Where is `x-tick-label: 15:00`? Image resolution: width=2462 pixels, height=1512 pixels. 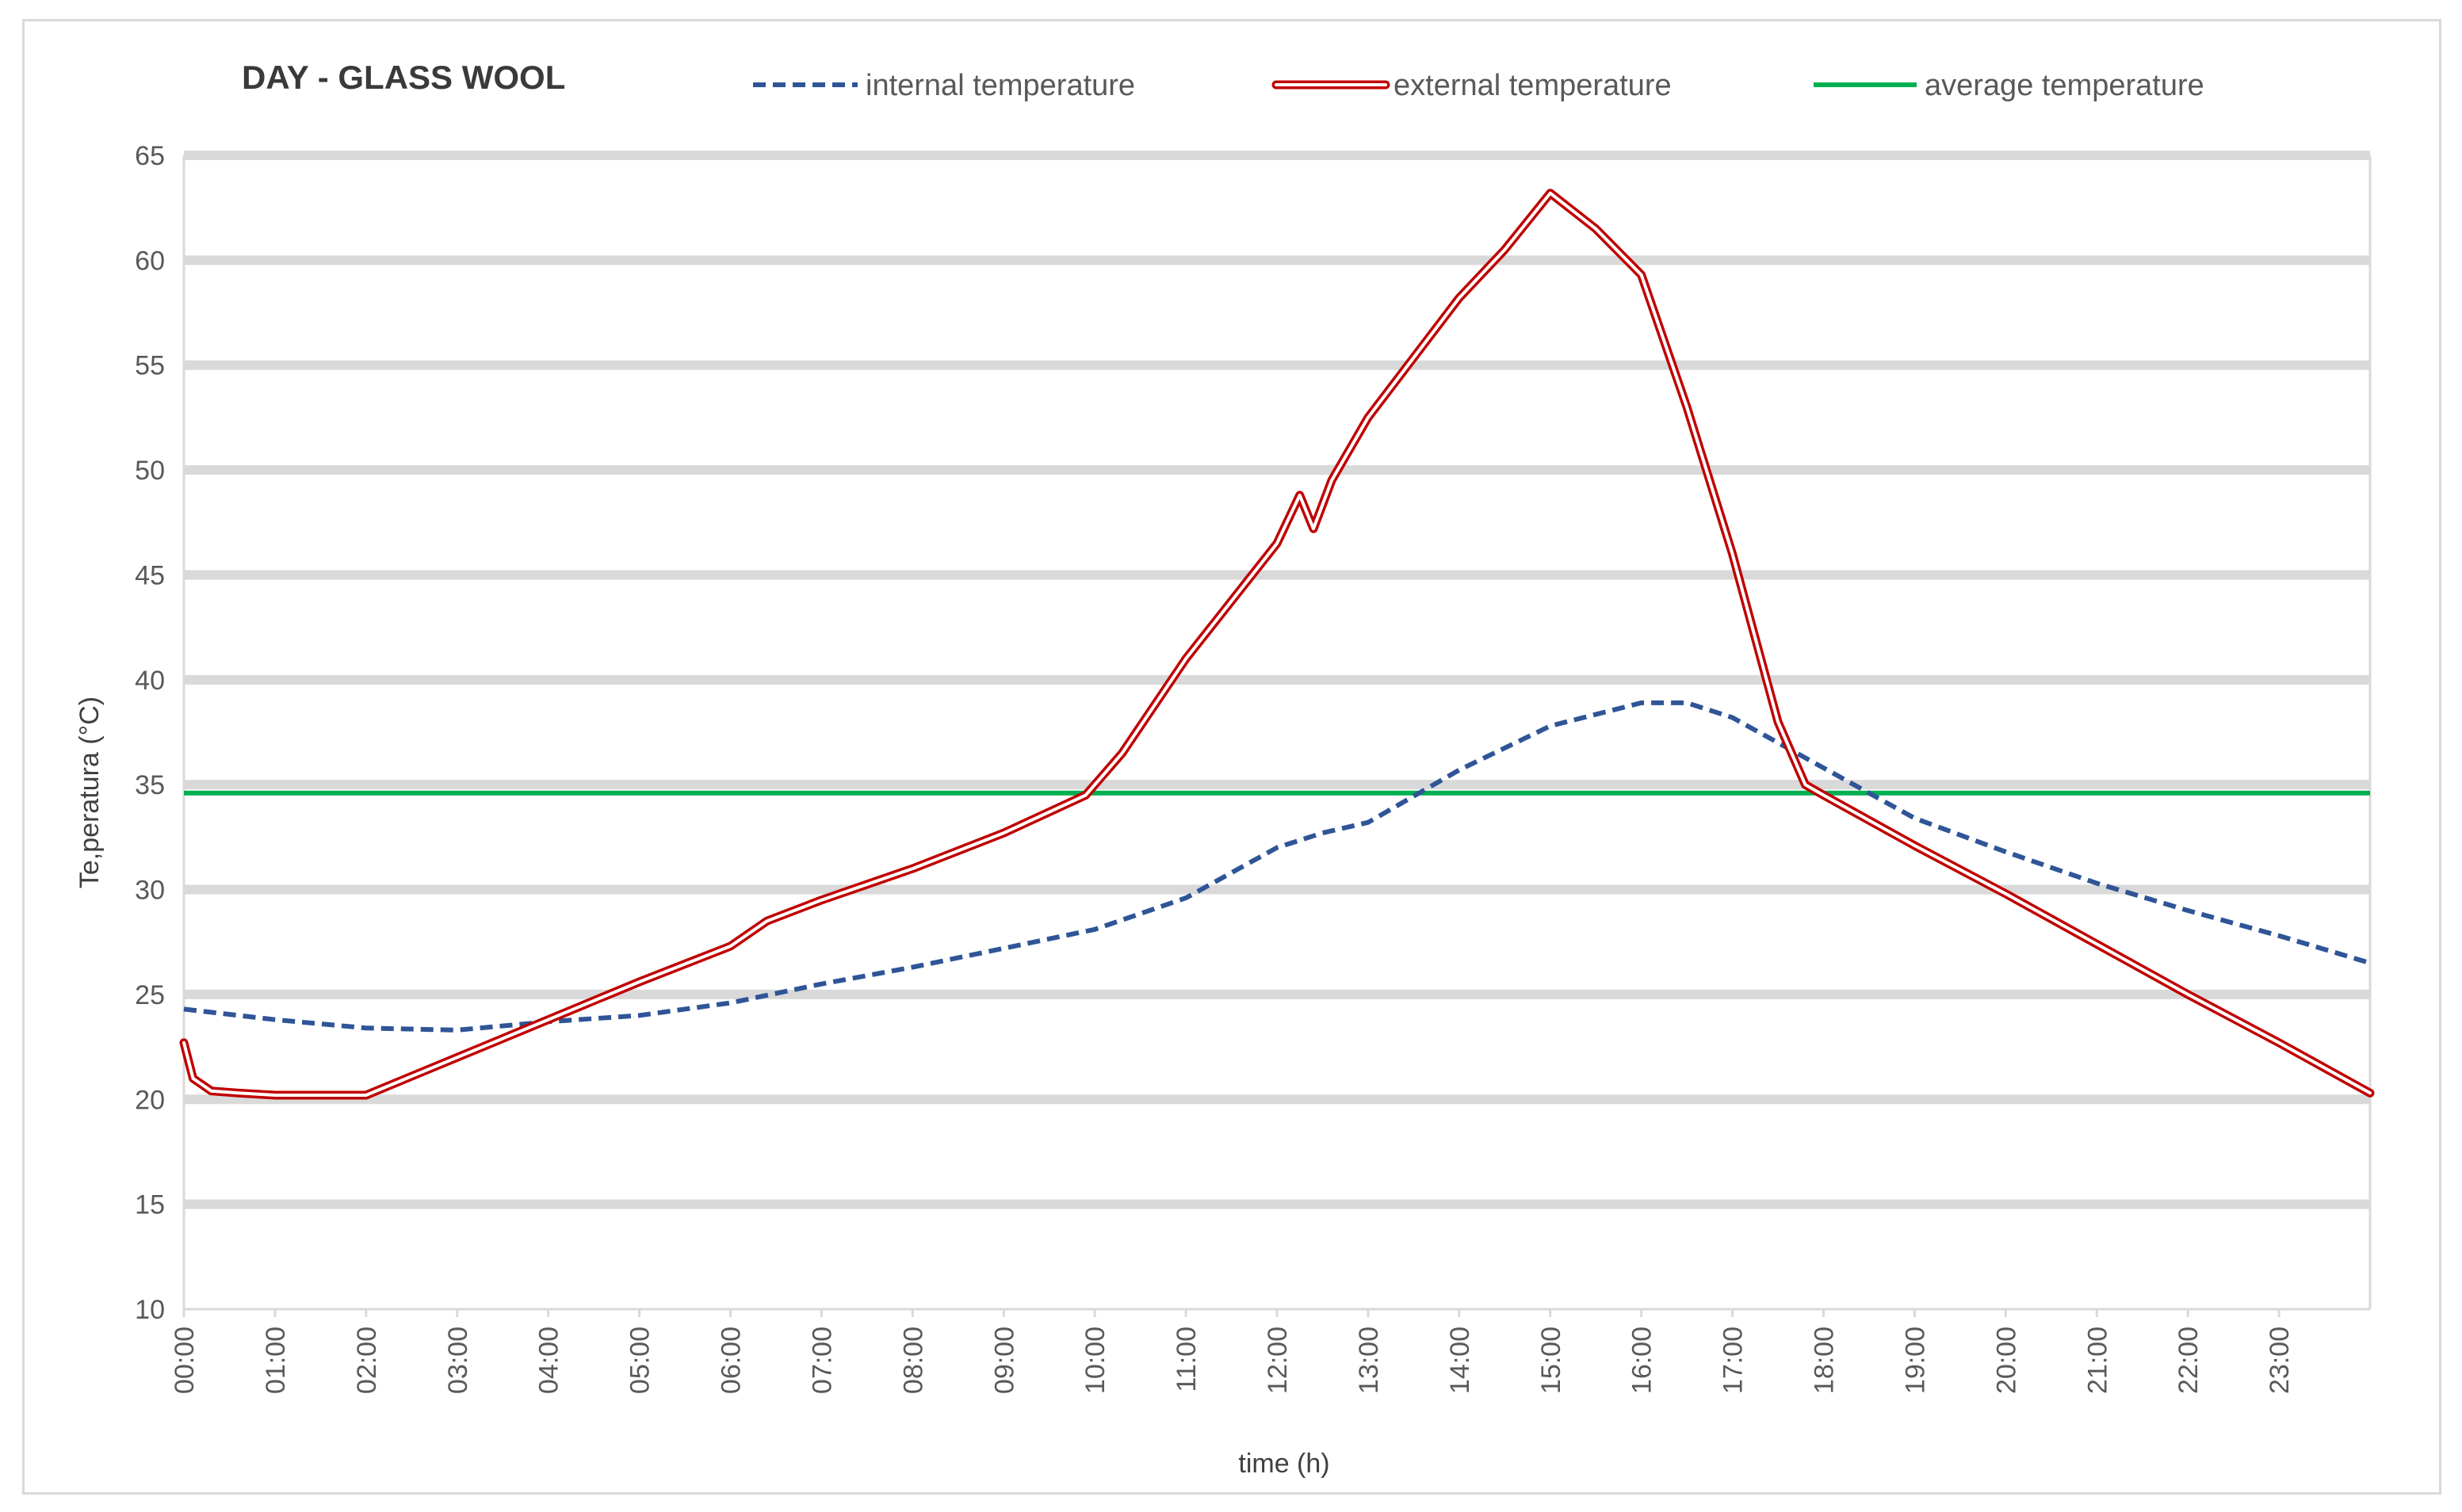
x-tick-label: 15:00 is located at coordinates (1551, 1360).